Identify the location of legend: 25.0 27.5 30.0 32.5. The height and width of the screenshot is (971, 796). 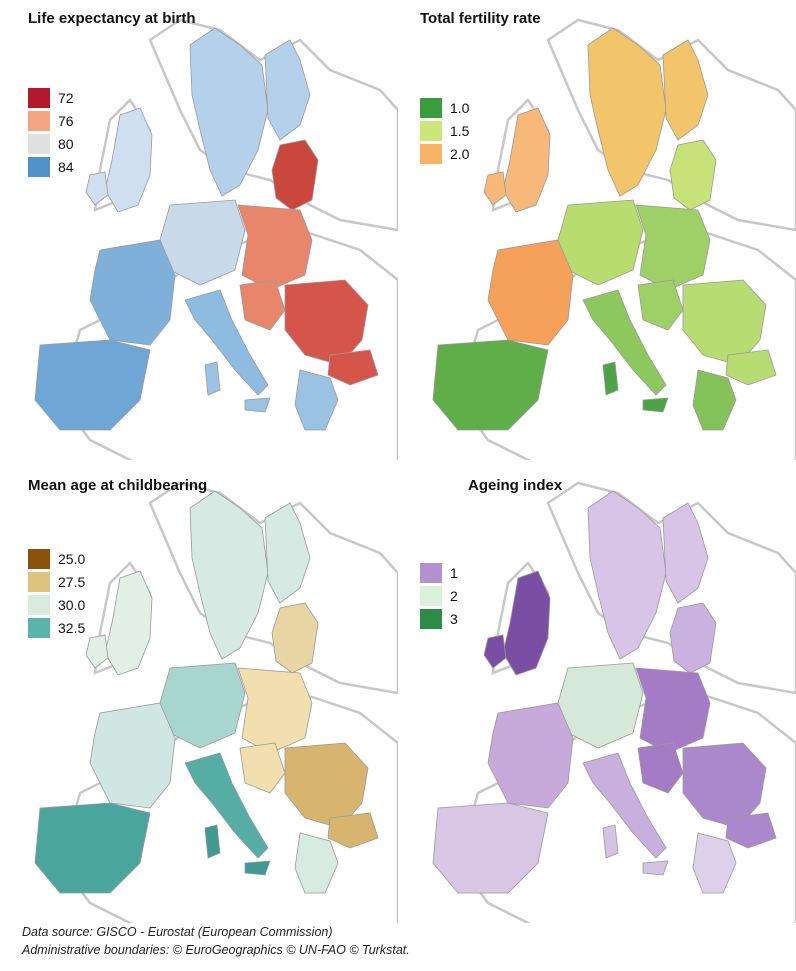
(56, 593).